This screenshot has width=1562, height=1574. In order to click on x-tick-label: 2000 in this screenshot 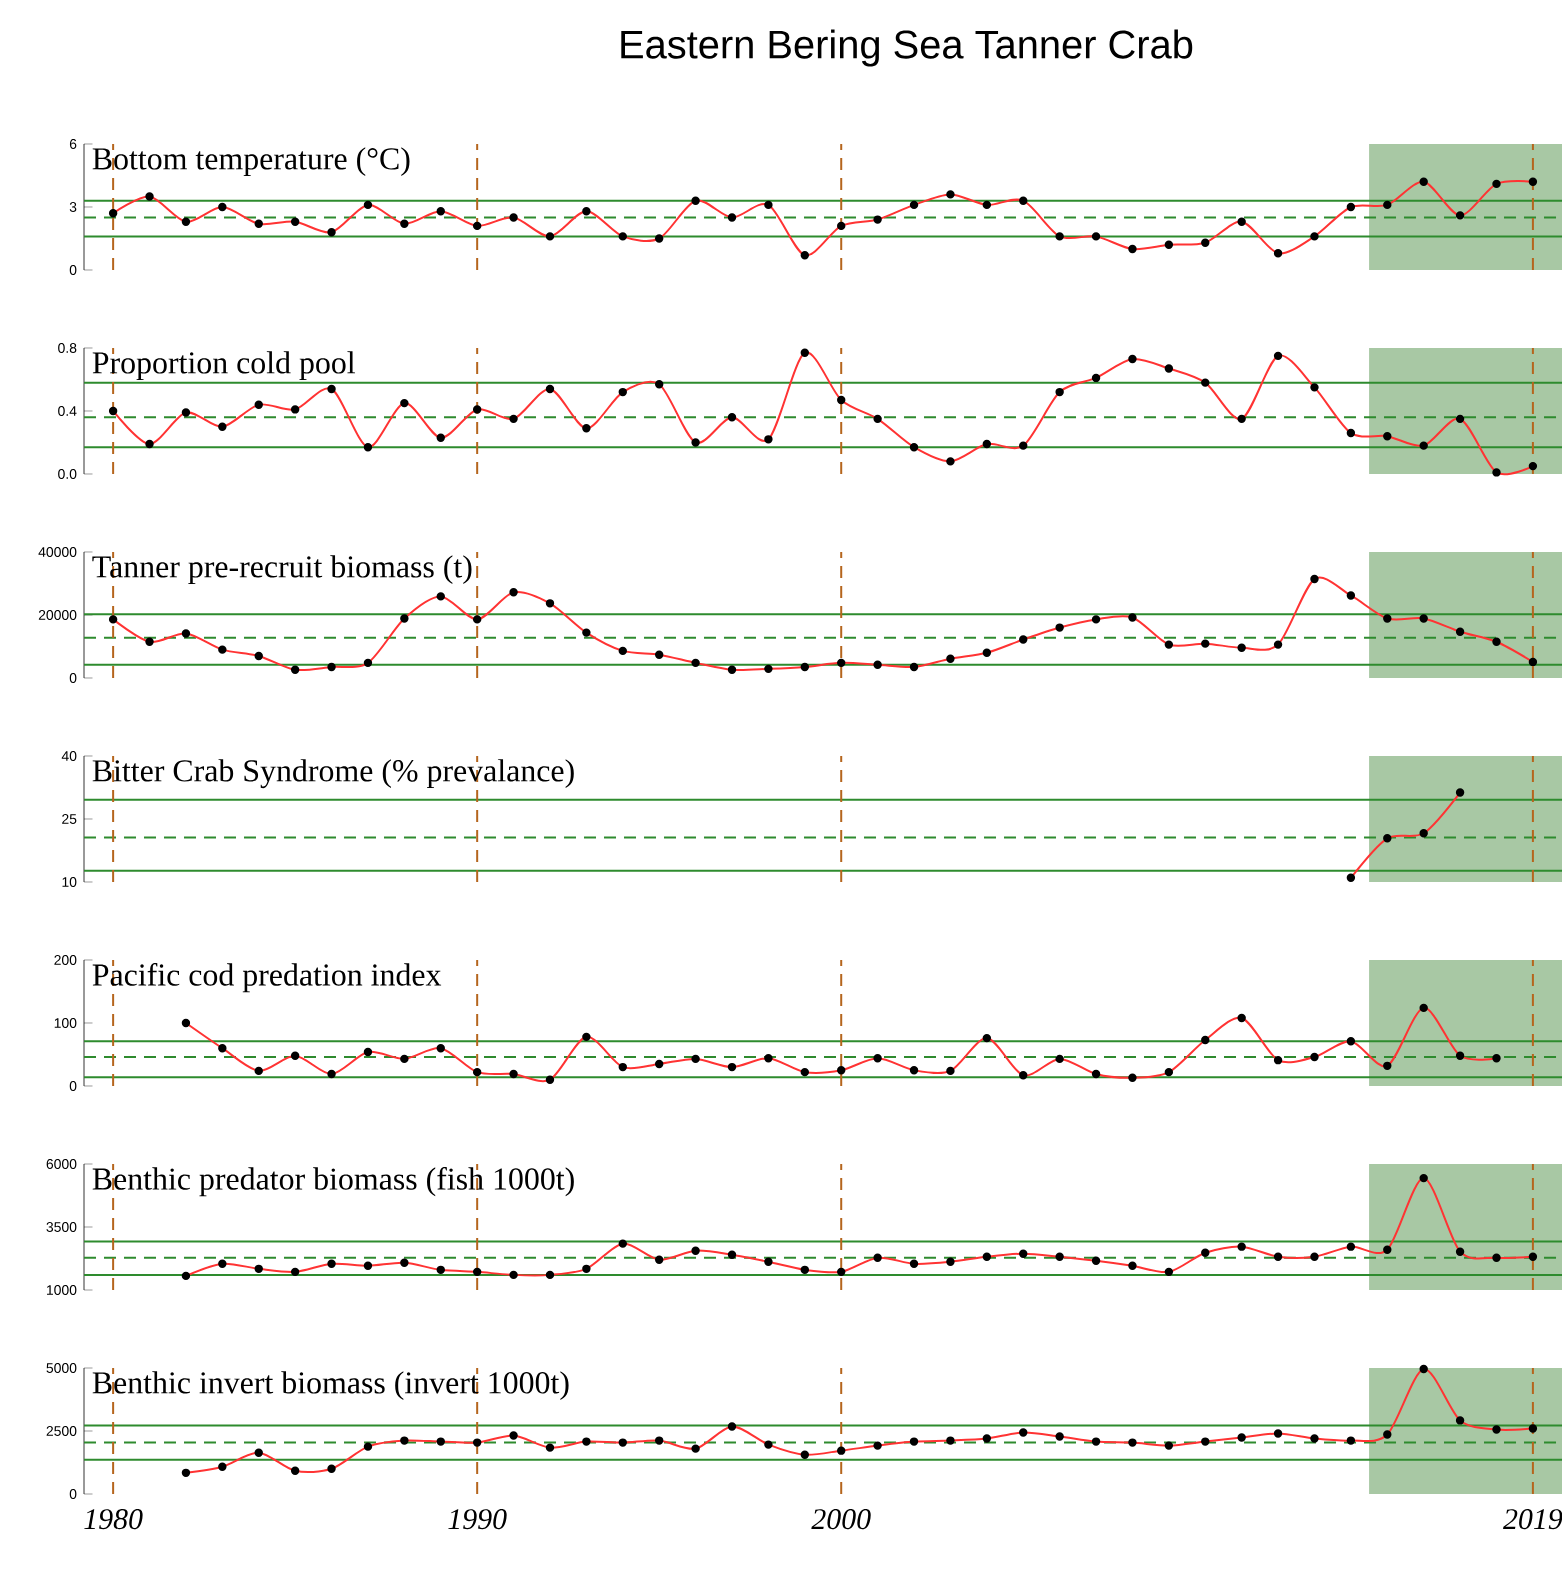, I will do `click(841, 1519)`.